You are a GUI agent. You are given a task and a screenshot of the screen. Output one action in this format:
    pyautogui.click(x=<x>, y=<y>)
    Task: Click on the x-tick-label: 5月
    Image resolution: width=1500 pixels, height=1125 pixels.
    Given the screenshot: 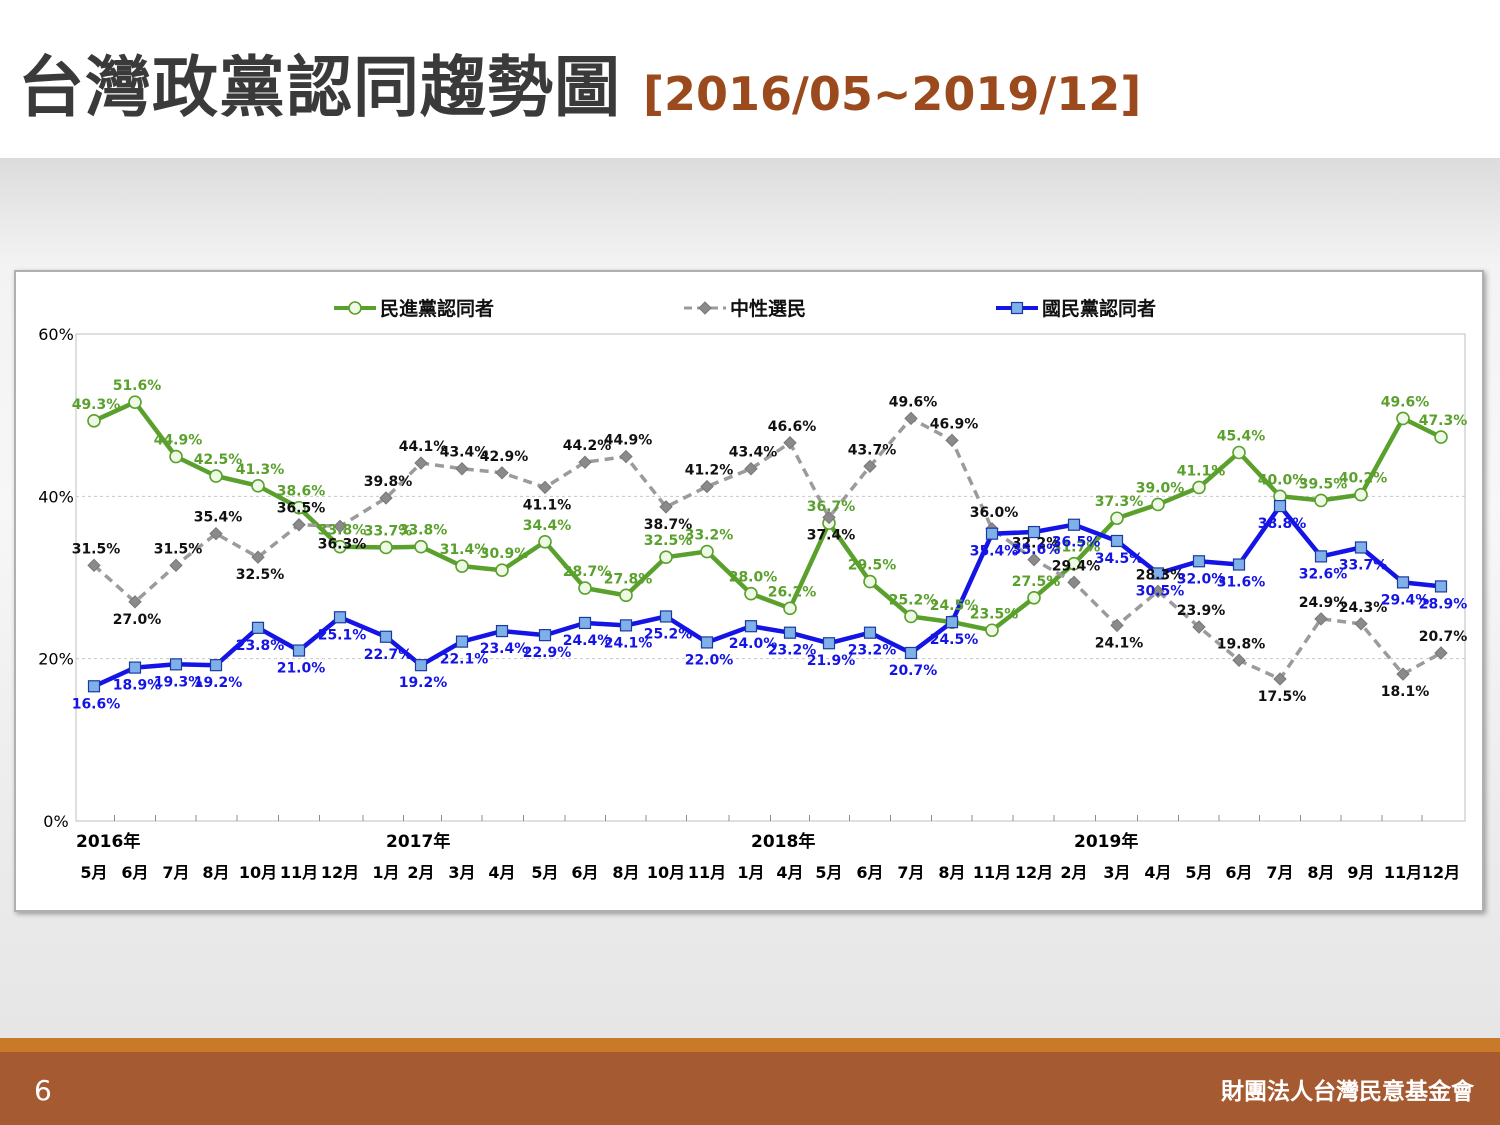 What is the action you would take?
    pyautogui.click(x=1198, y=872)
    